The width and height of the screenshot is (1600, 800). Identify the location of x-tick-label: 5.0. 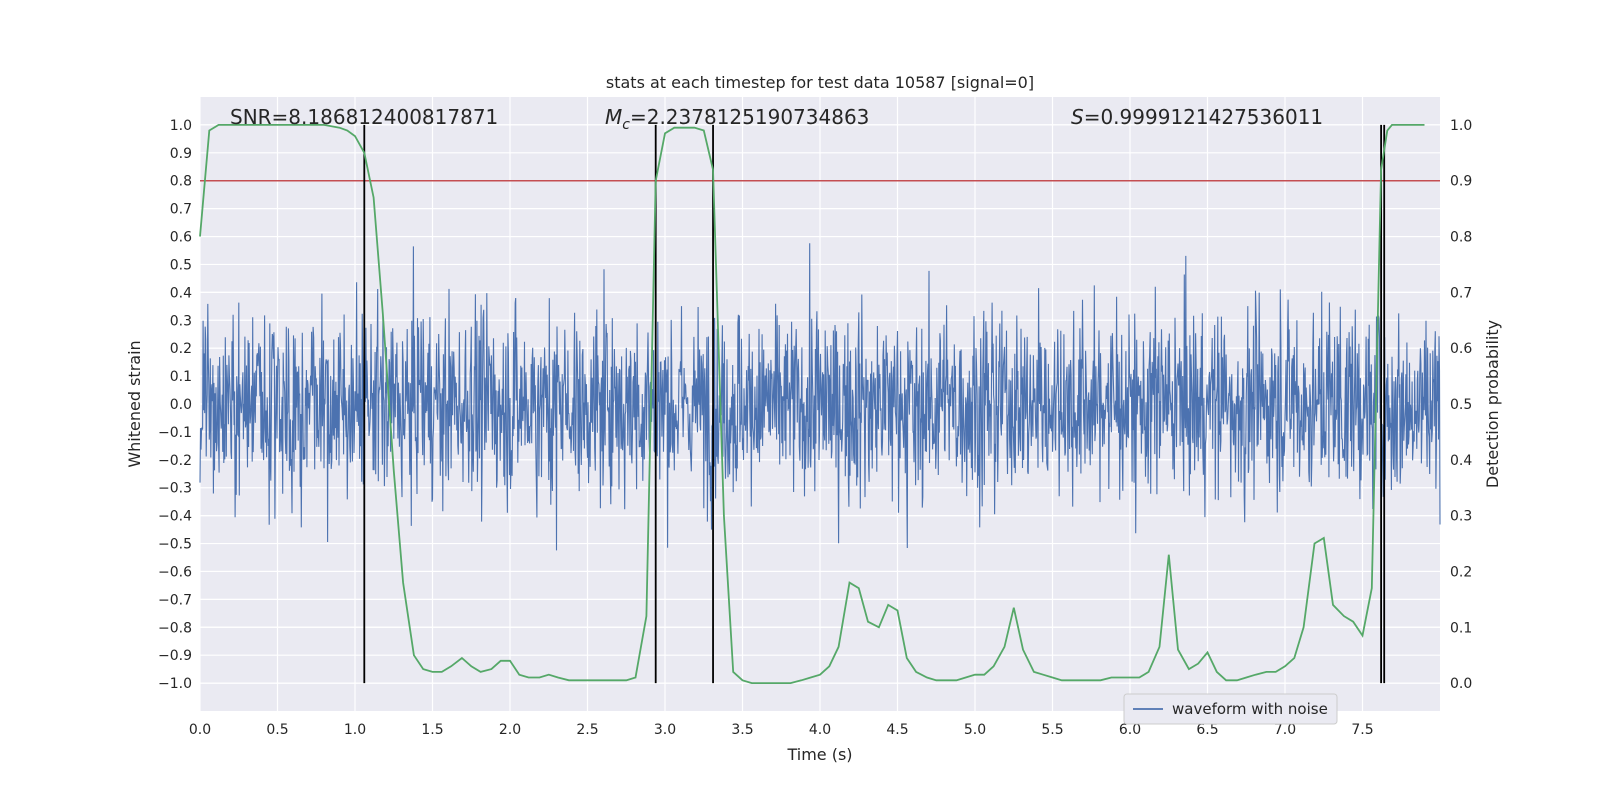
(975, 730).